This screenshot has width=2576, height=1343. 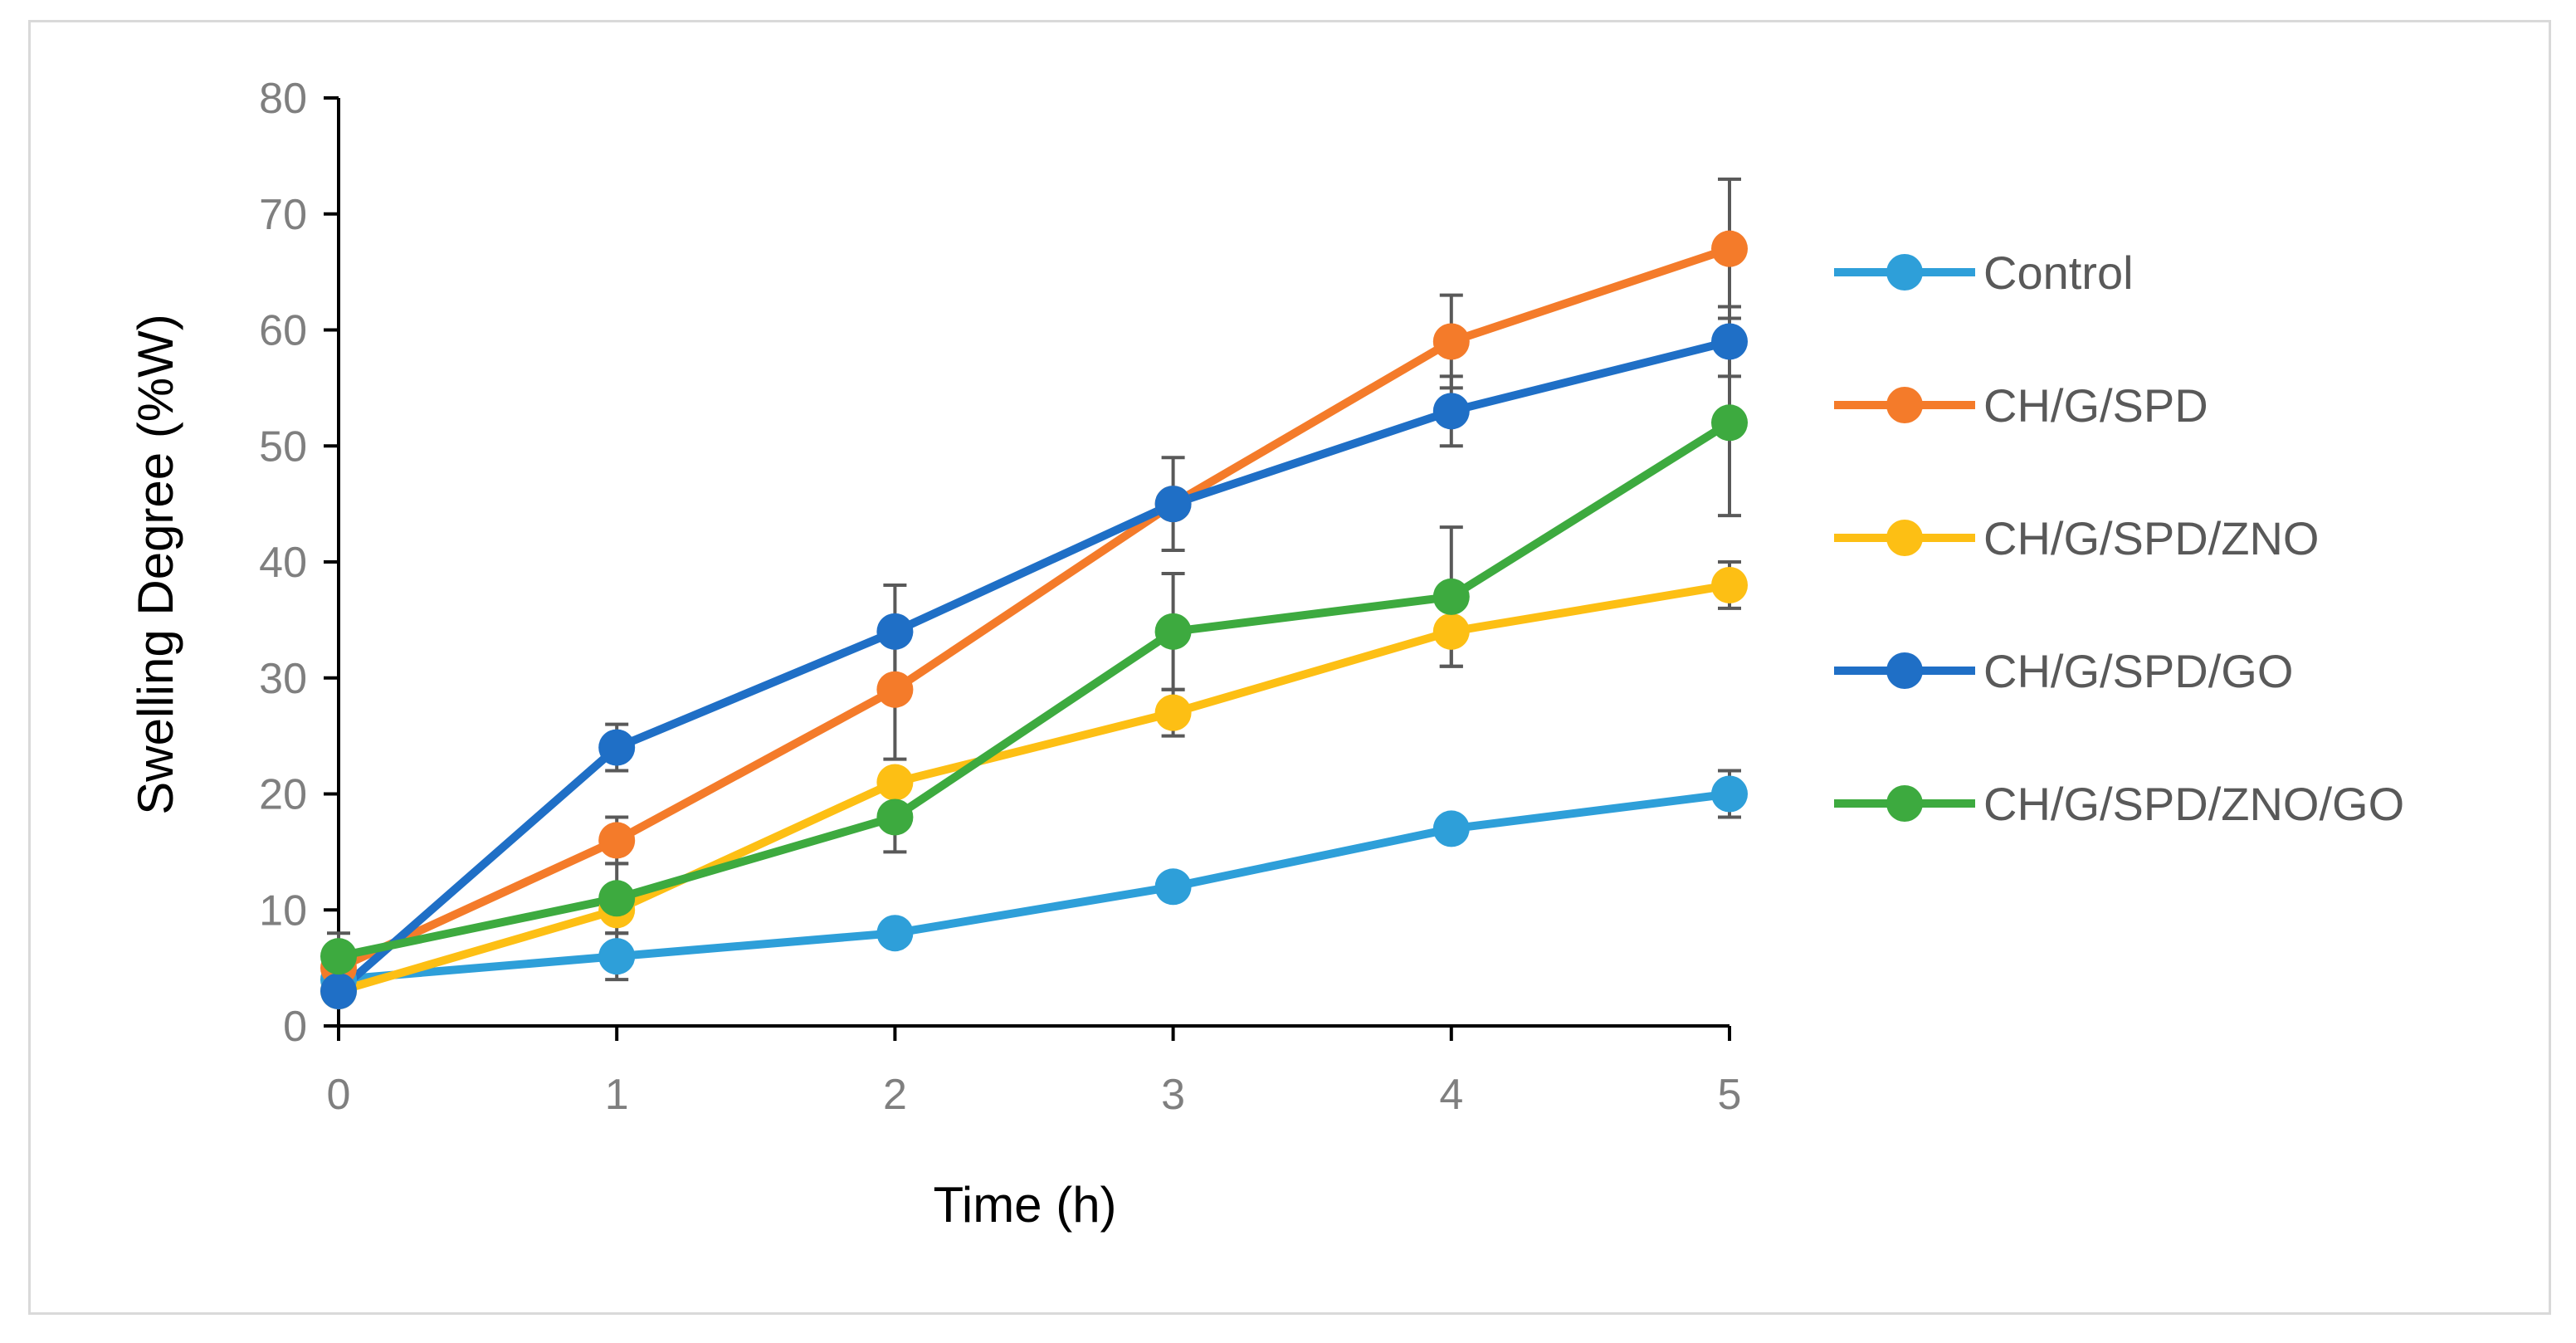 What do you see at coordinates (1034, 886) in the screenshot?
I see `series-line-control` at bounding box center [1034, 886].